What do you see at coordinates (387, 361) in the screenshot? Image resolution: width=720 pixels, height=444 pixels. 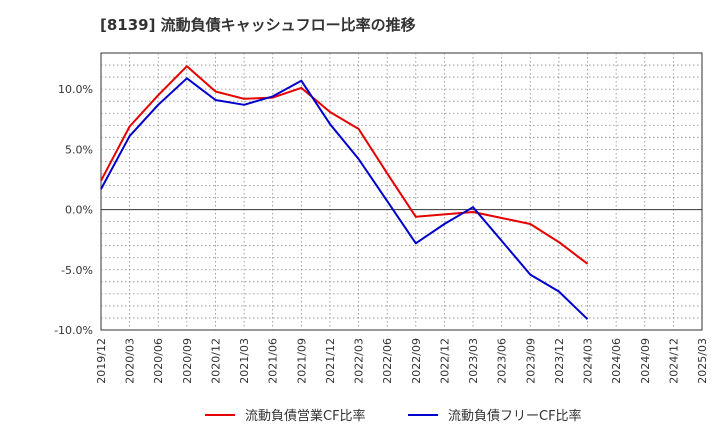 I see `x-tick-label: 2022/06` at bounding box center [387, 361].